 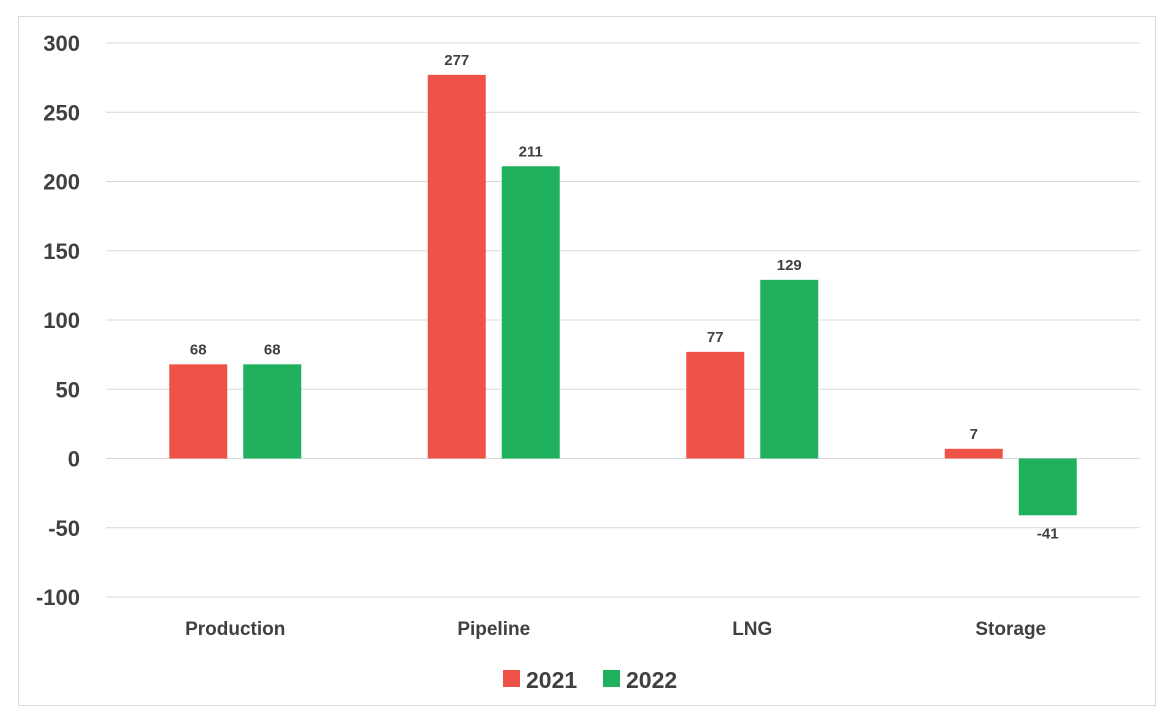 I want to click on y-tick-label: 150, so click(x=61, y=251).